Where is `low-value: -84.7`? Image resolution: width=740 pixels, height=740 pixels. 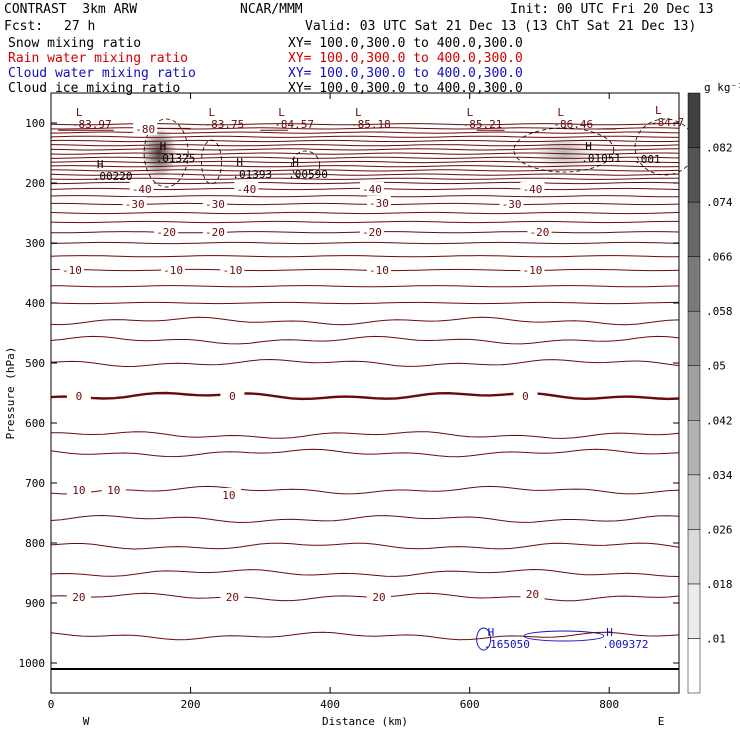
low-value: -84.7 is located at coordinates (667, 122).